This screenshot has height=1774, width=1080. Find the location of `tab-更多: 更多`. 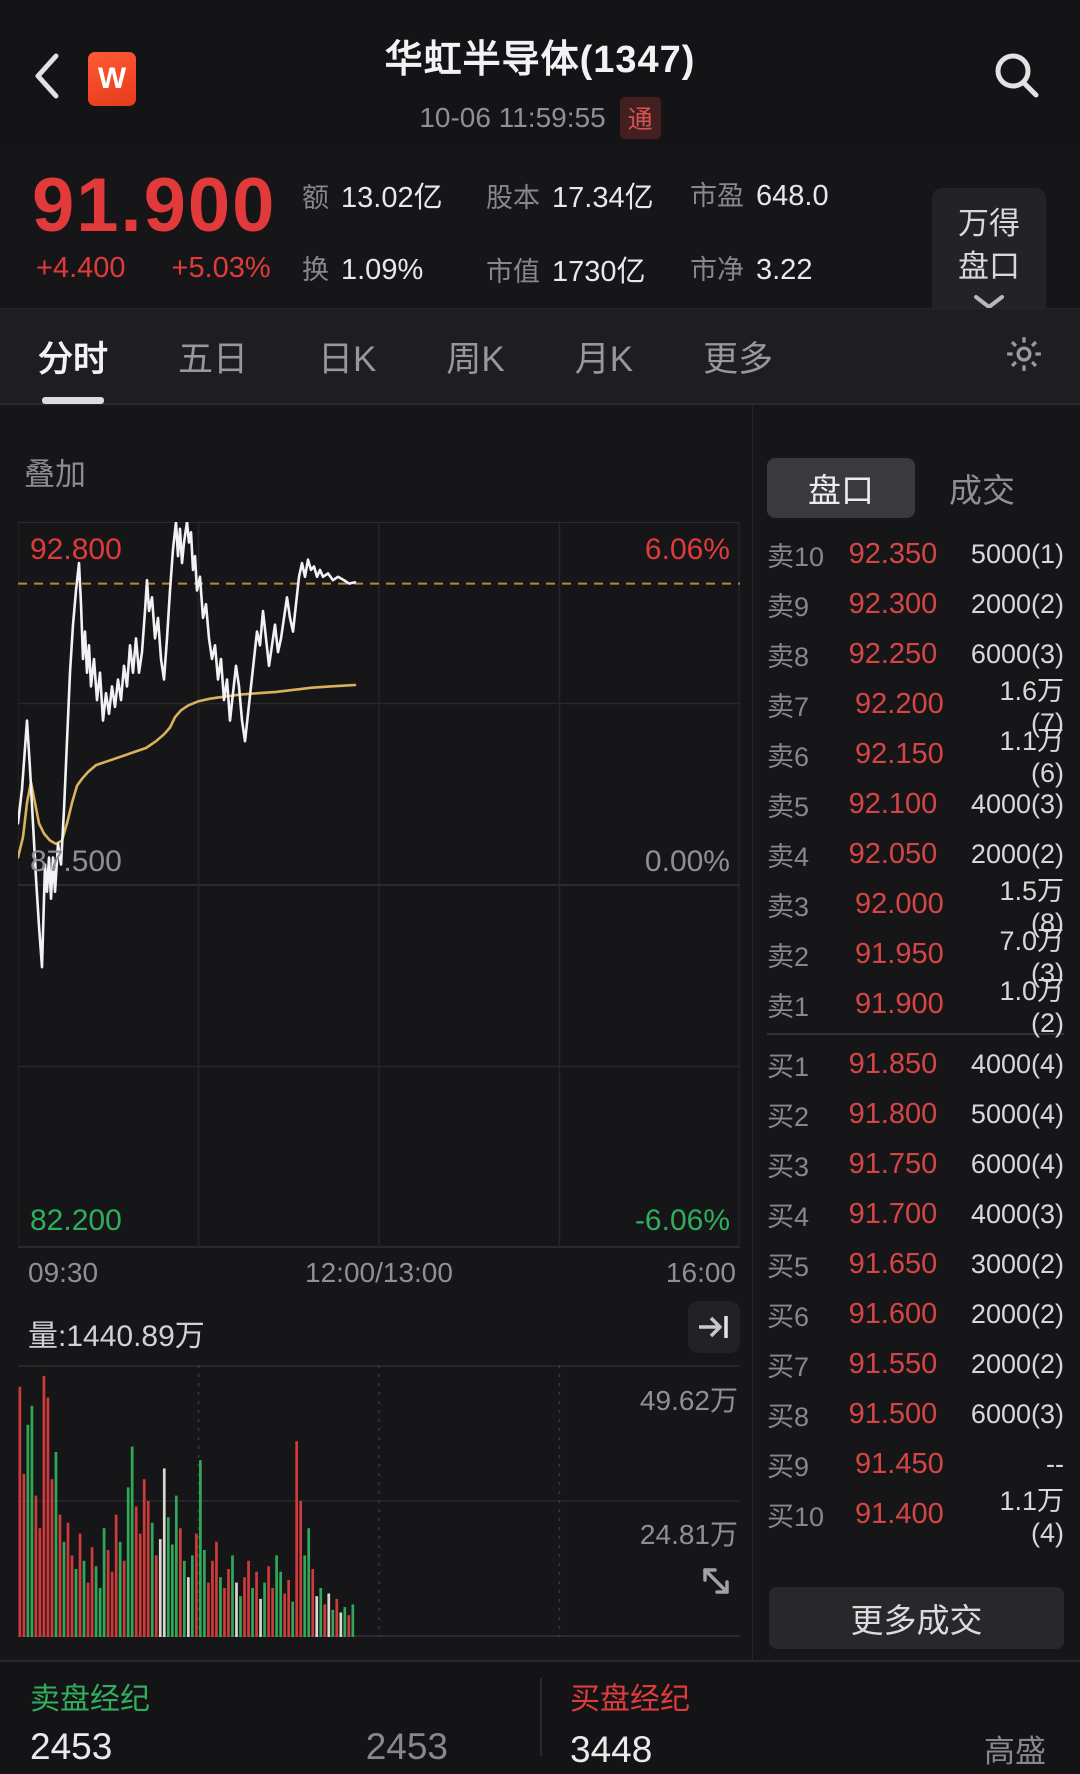

tab-更多: 更多 is located at coordinates (738, 359).